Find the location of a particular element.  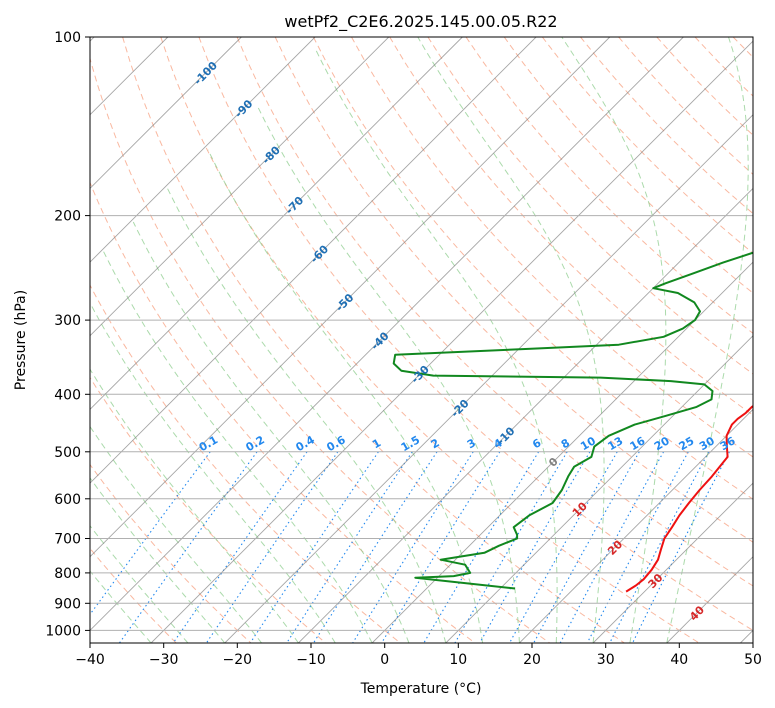

x-axis-title: Temperature (°C) is located at coordinates (421, 689).